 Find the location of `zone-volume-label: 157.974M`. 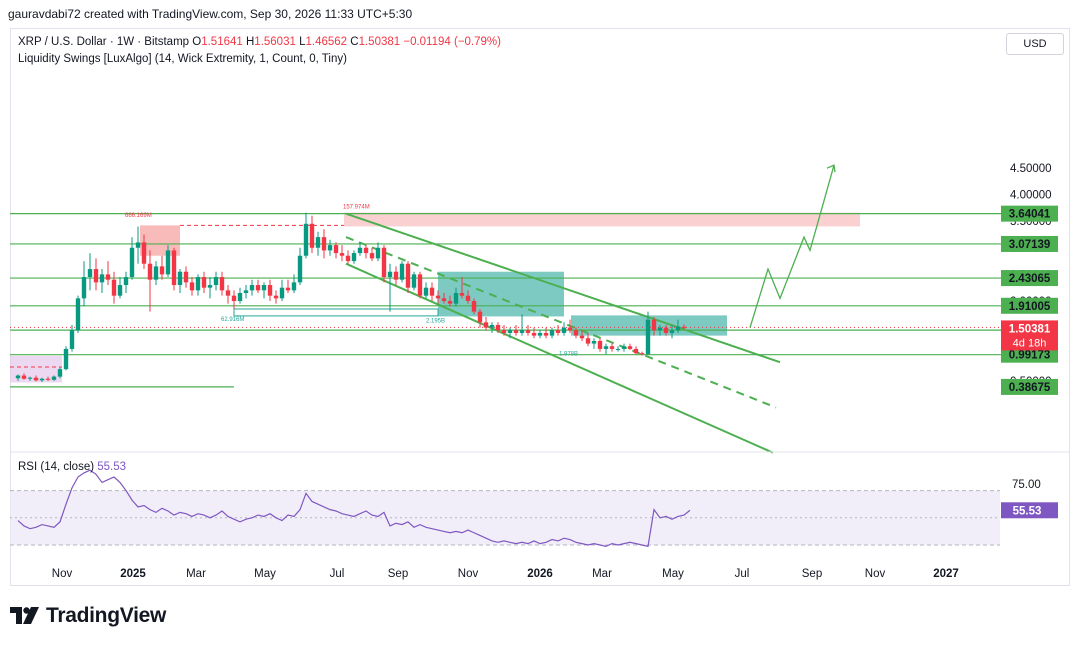

zone-volume-label: 157.974M is located at coordinates (356, 207).